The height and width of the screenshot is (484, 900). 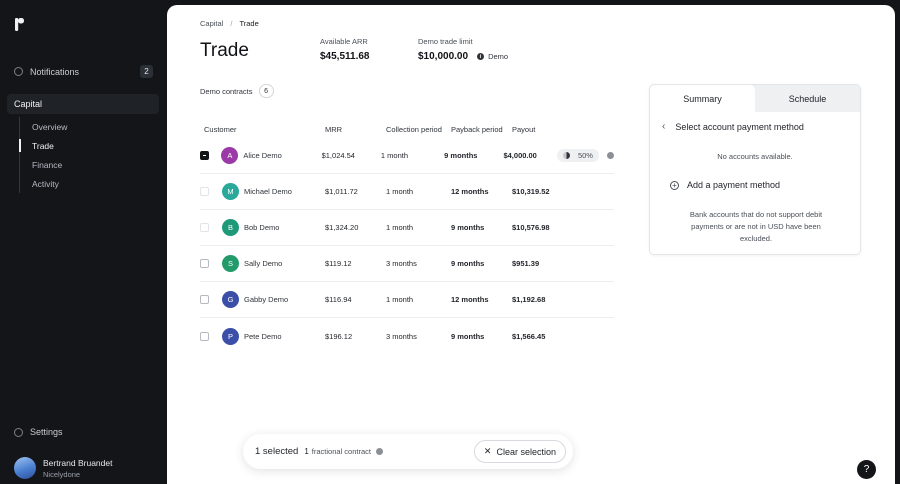 I want to click on notifications-icon, so click(x=18, y=71).